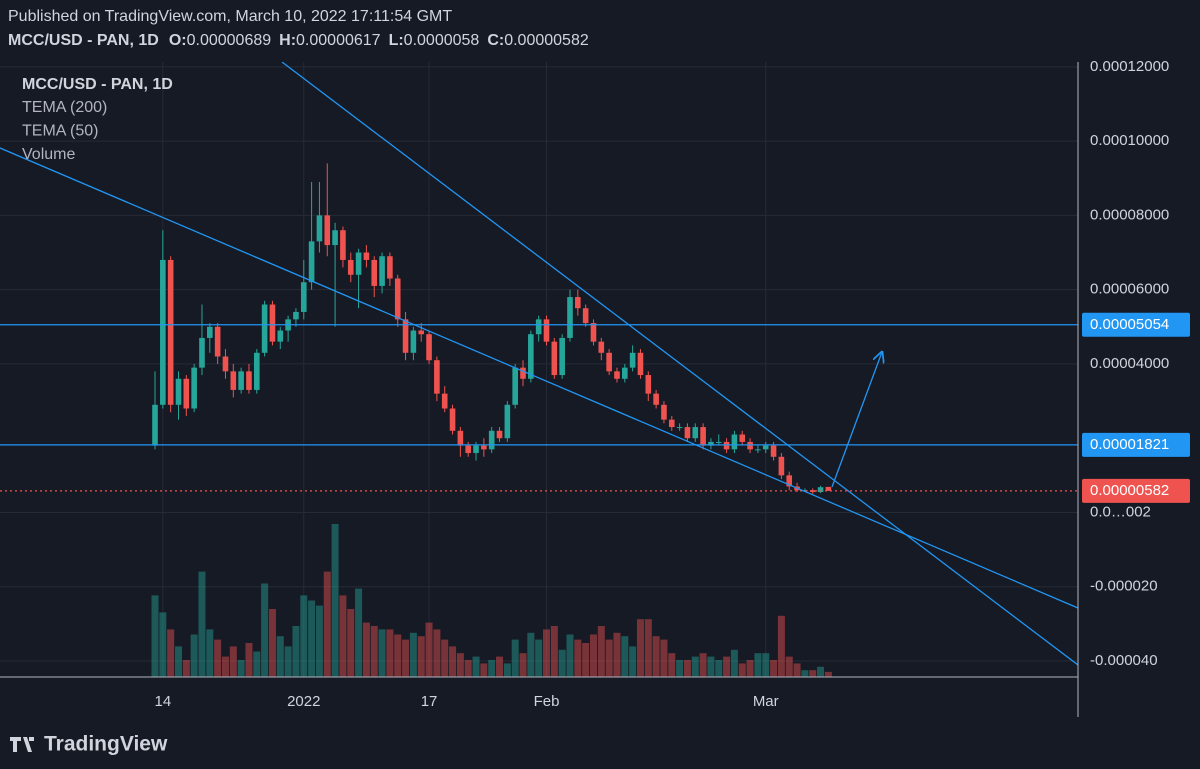  What do you see at coordinates (64, 107) in the screenshot?
I see `legend-item: TEMA (200)` at bounding box center [64, 107].